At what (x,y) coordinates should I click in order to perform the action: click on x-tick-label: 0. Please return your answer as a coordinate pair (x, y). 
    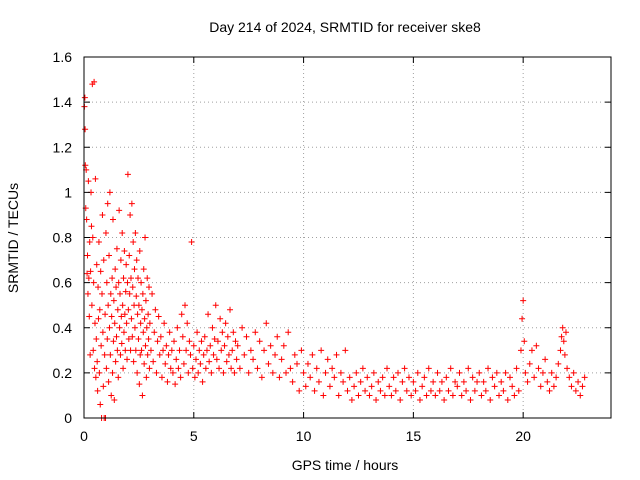
    Looking at the image, I should click on (84, 436).